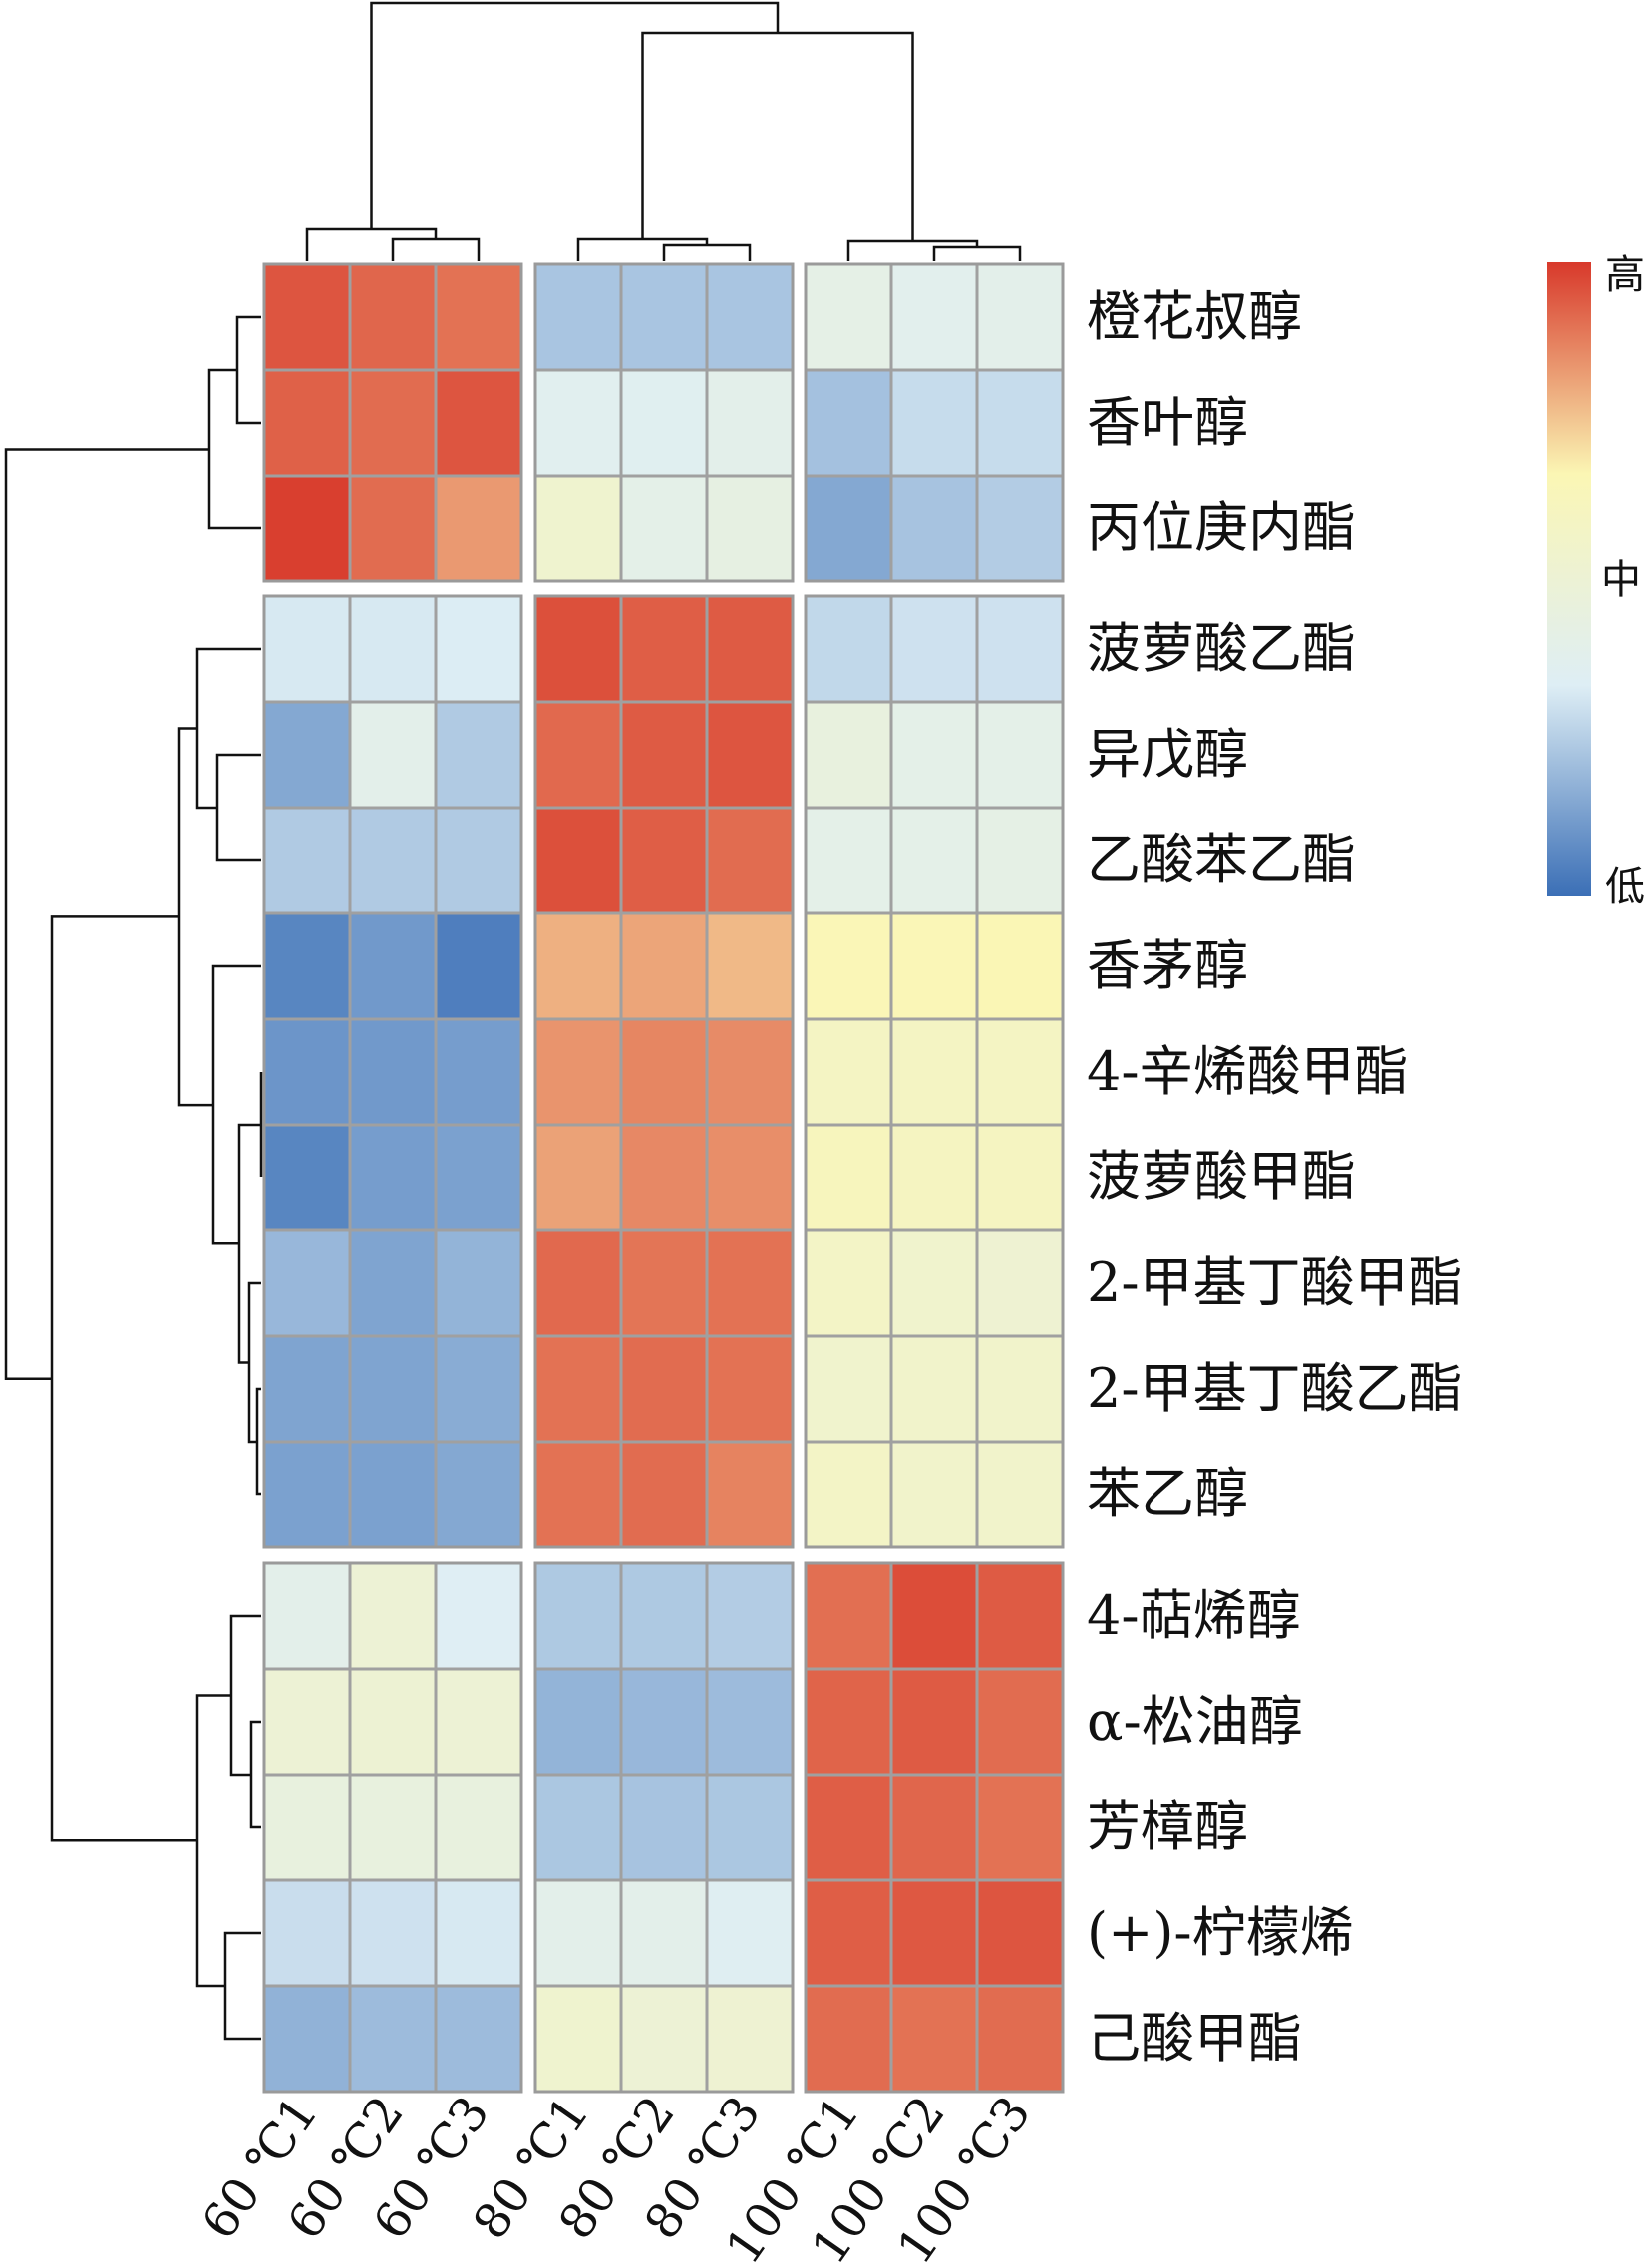 The width and height of the screenshot is (1647, 2268). I want to click on row-label: 菠萝酸乙酯, so click(1222, 648).